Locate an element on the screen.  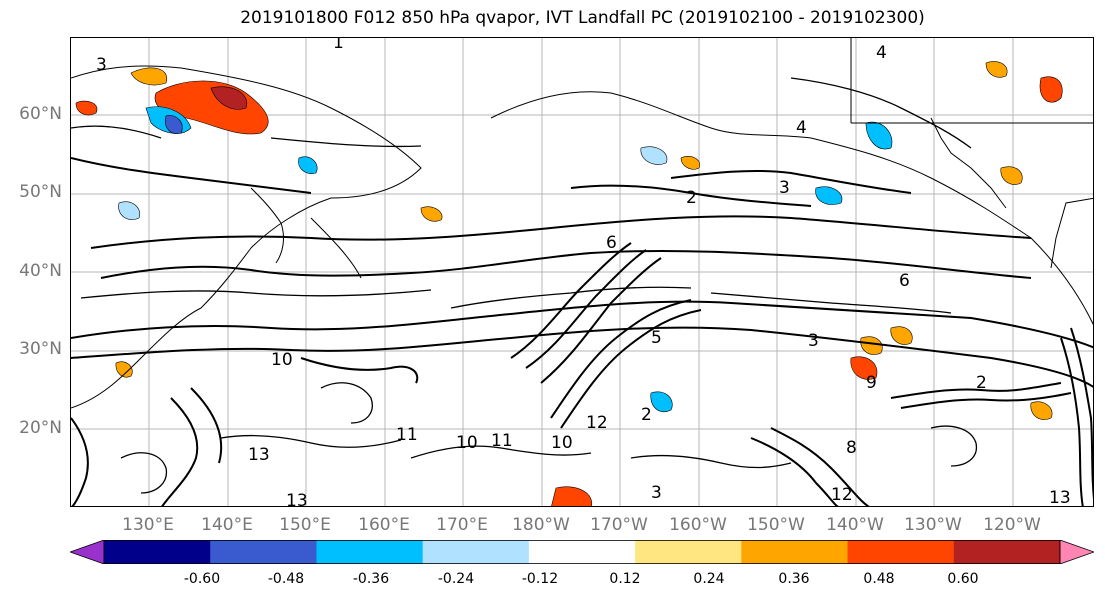
lon-label-140w: 140°W is located at coordinates (855, 525).